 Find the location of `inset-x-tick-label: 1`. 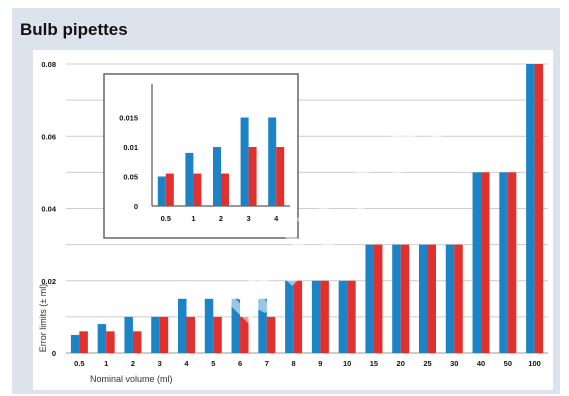

inset-x-tick-label: 1 is located at coordinates (193, 218).